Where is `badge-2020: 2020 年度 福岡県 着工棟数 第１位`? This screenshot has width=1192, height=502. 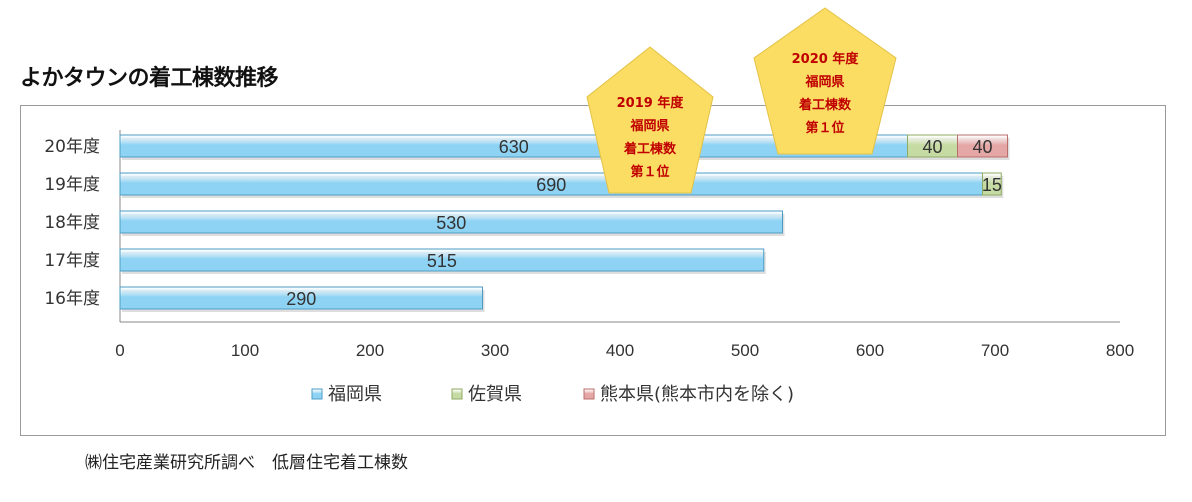
badge-2020: 2020 年度 福岡県 着工棟数 第１位 is located at coordinates (825, 81).